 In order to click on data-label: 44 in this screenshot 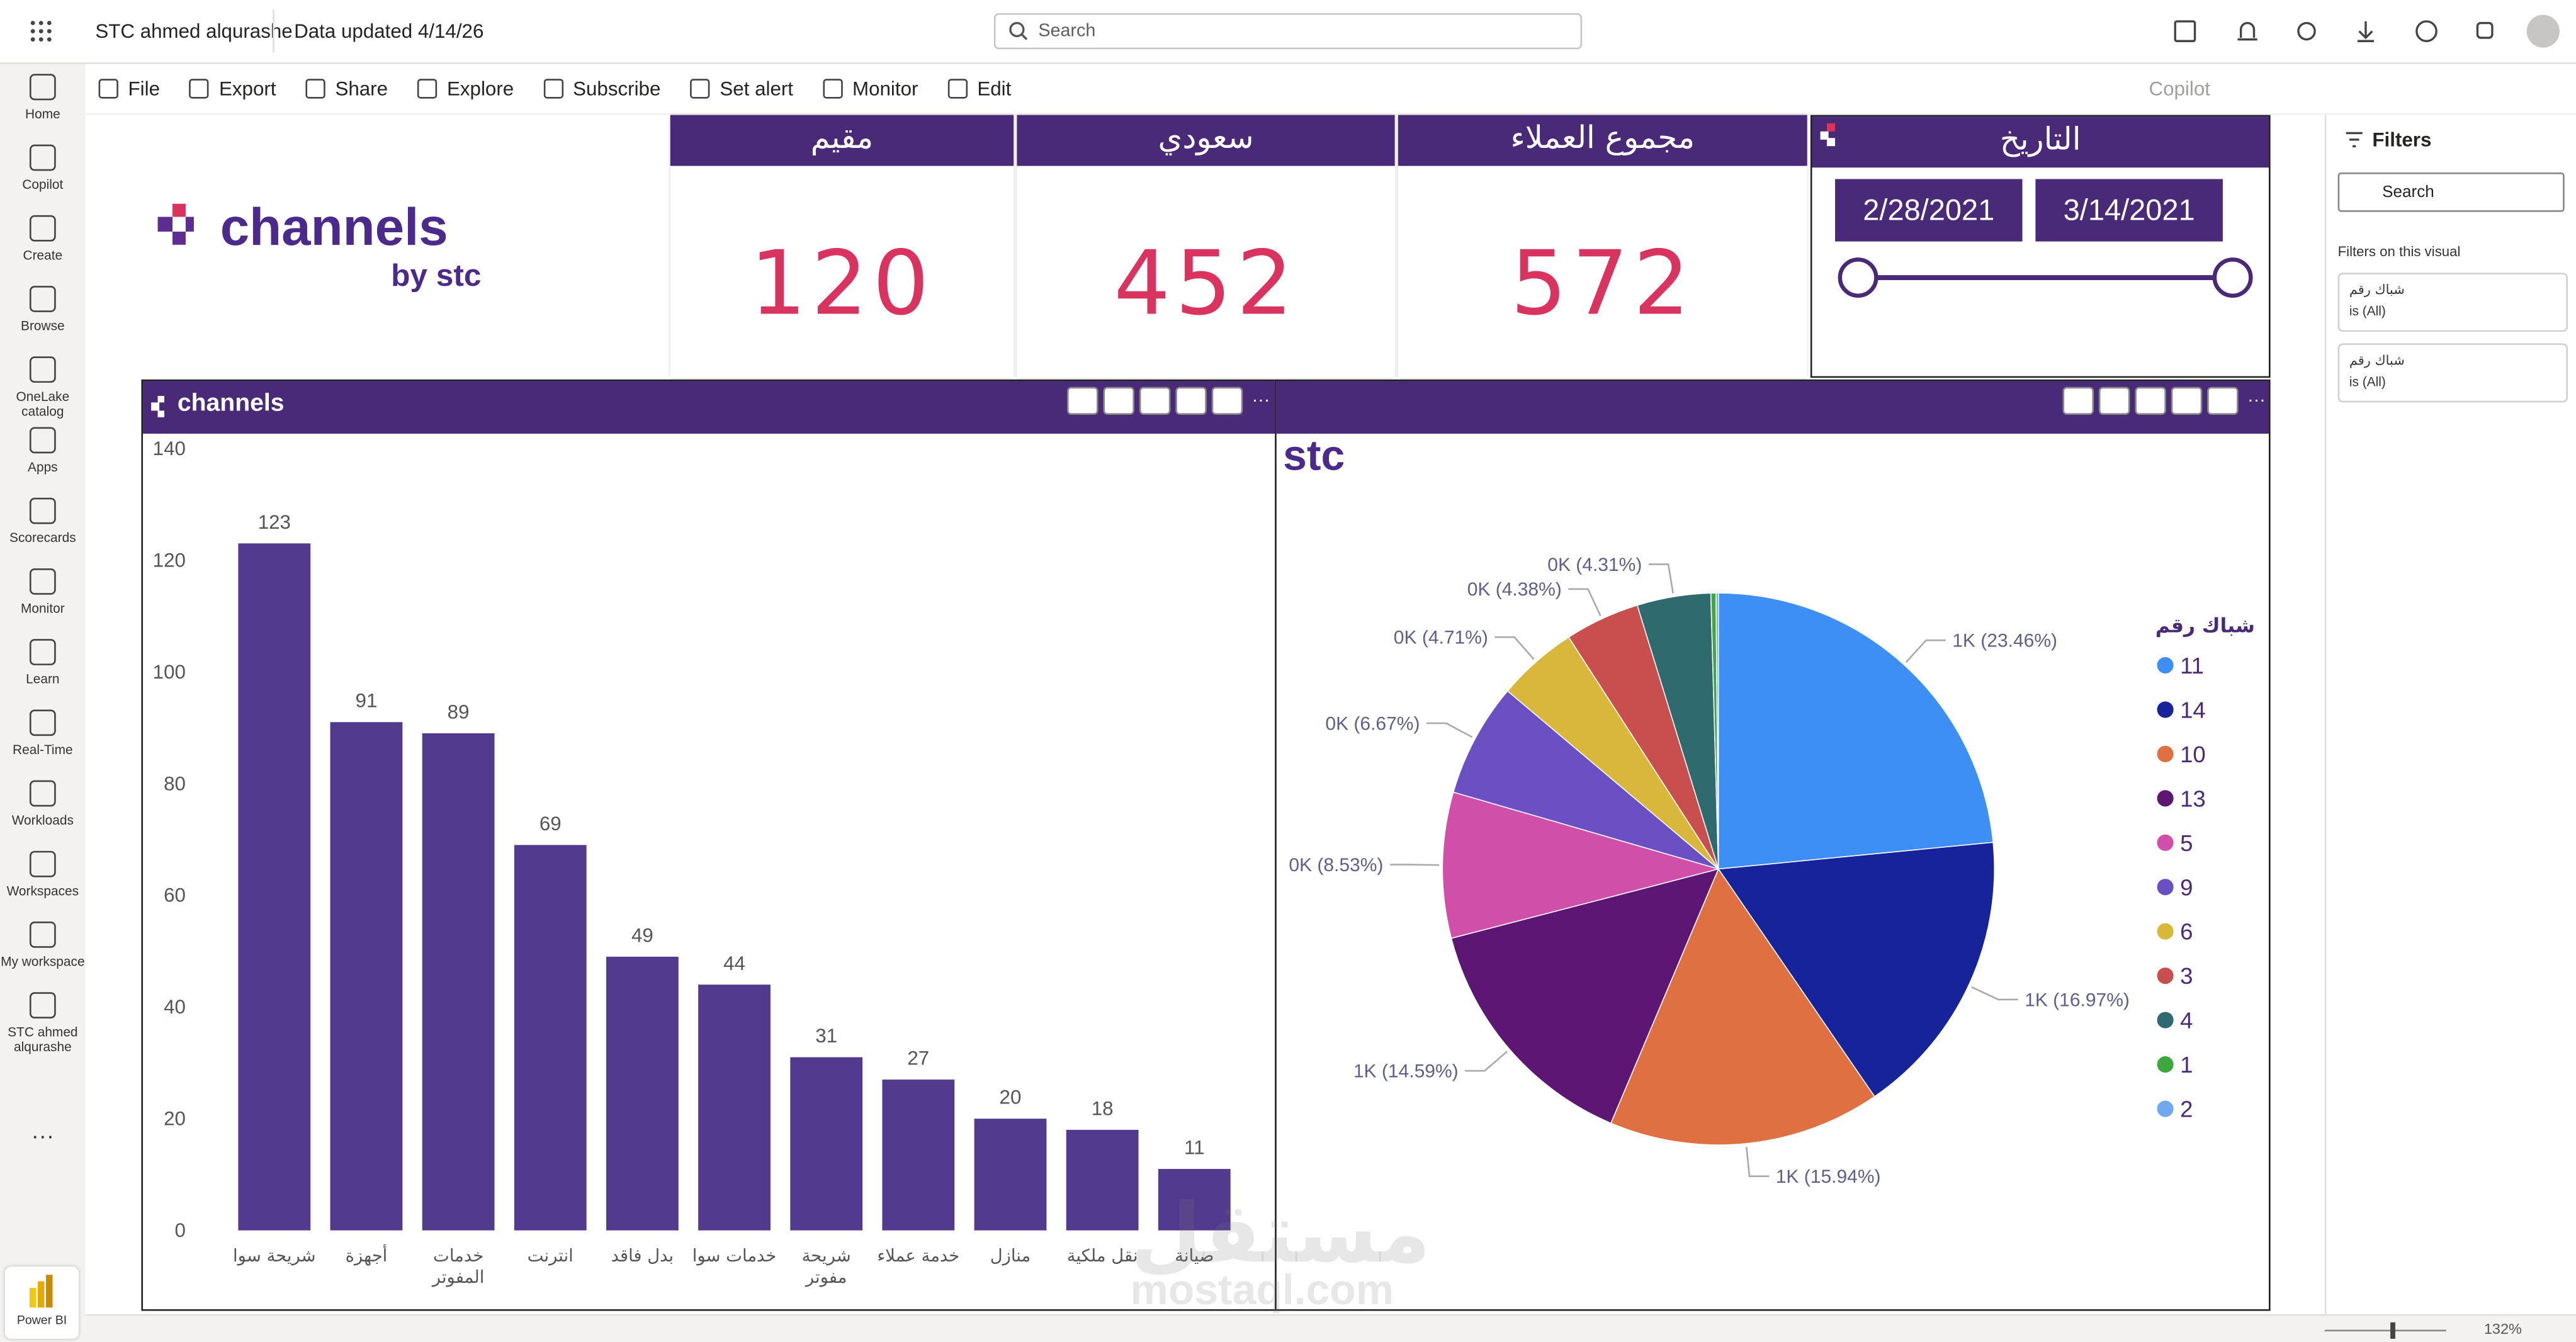, I will do `click(734, 963)`.